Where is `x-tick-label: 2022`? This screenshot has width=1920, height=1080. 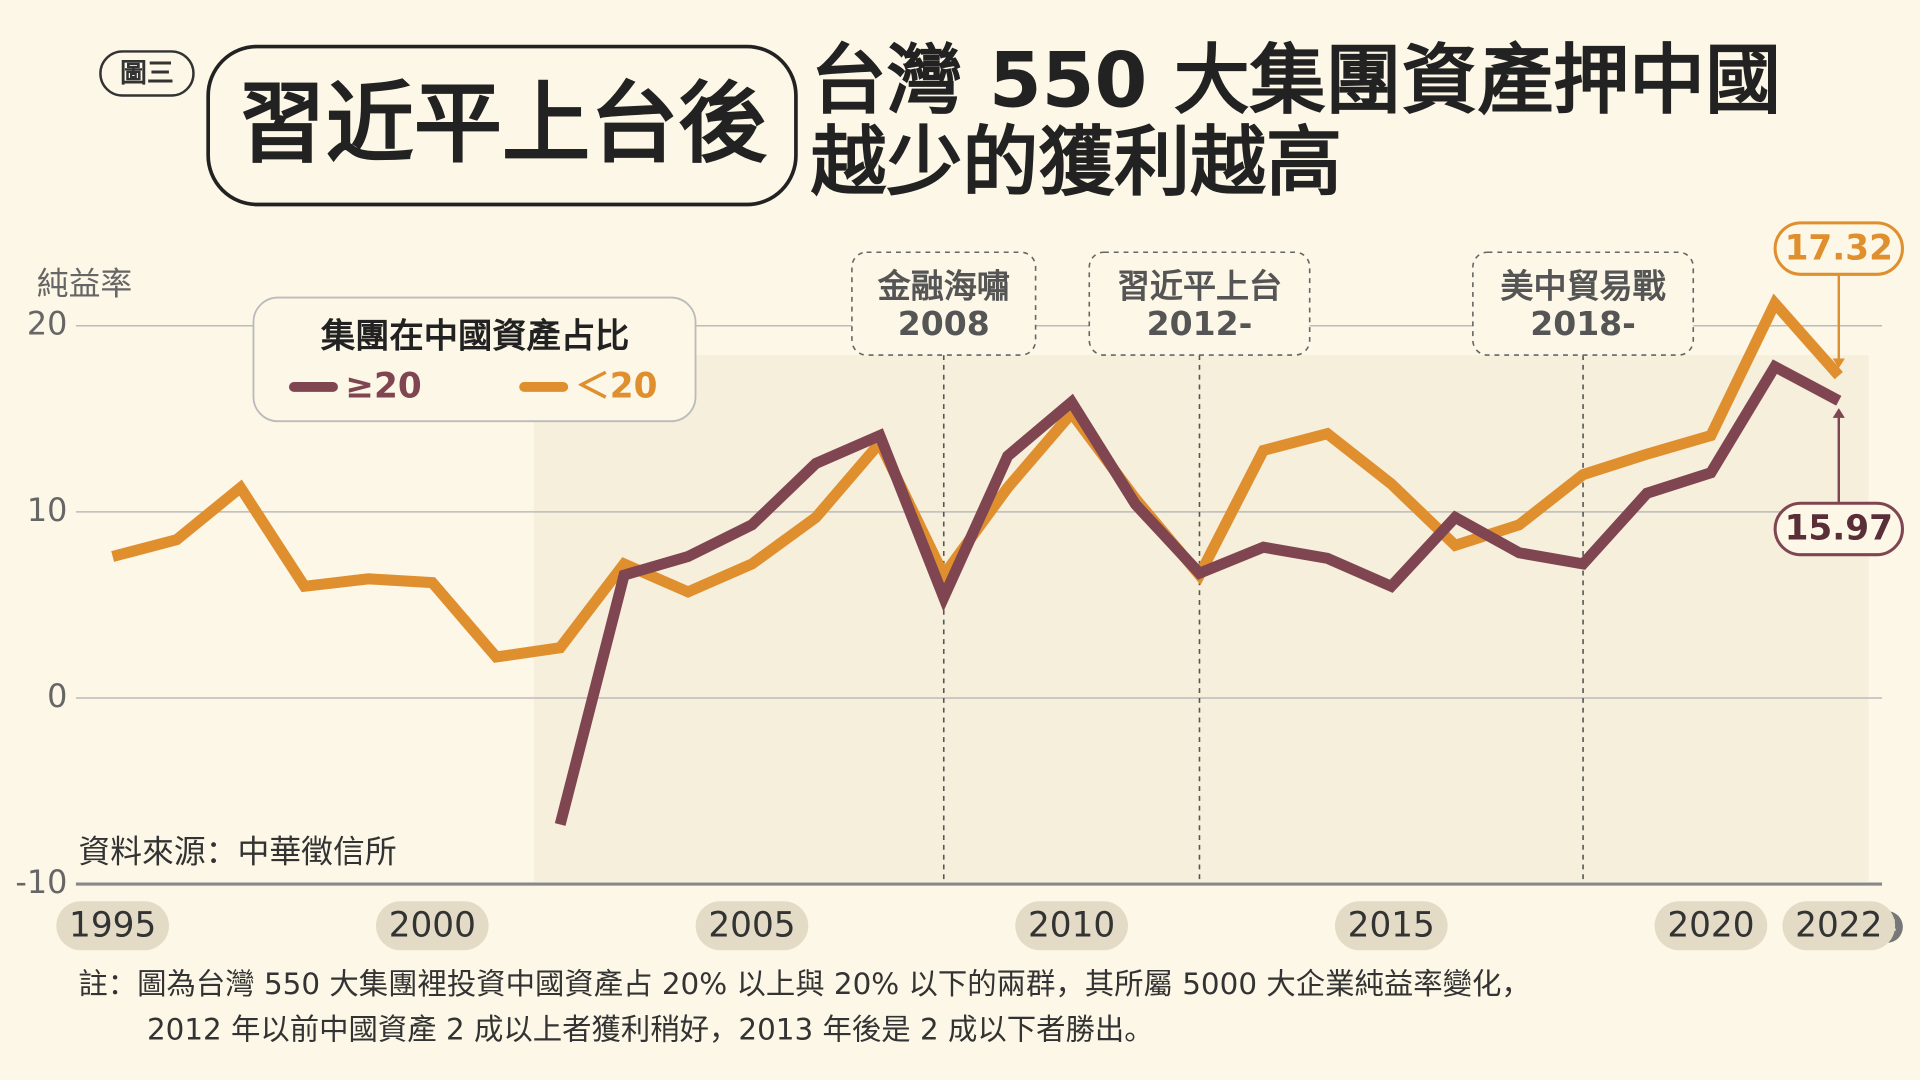 x-tick-label: 2022 is located at coordinates (1838, 925).